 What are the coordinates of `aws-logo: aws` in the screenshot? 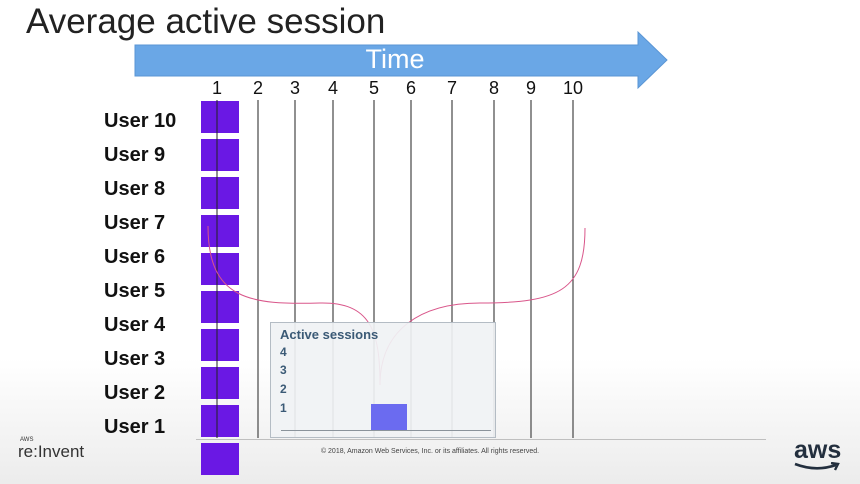 It's located at (819, 454).